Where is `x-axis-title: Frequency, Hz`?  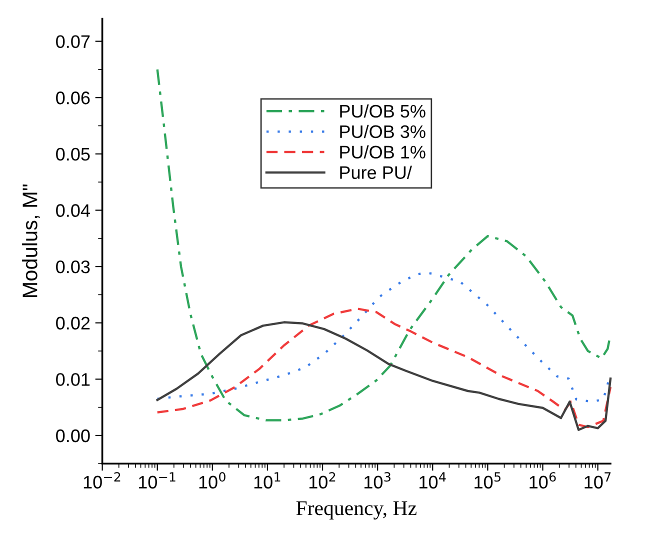
x-axis-title: Frequency, Hz is located at coordinates (356, 510).